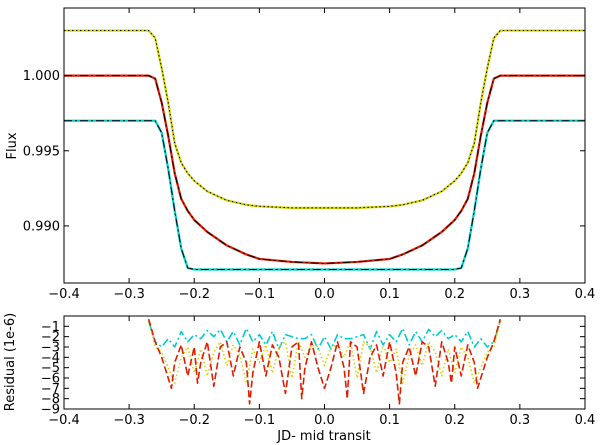 This screenshot has height=445, width=600. Describe the element at coordinates (194, 294) in the screenshot. I see `flux-x-tick-label: −0.2` at that location.